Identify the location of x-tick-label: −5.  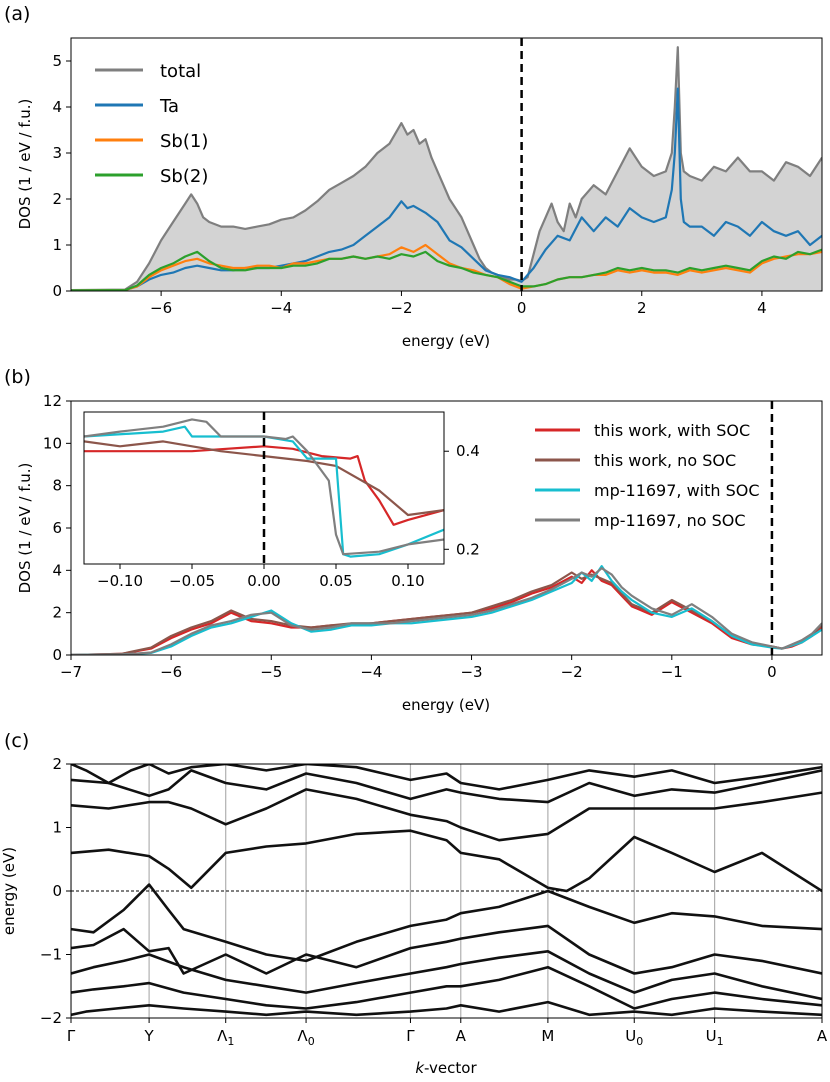
(271, 672).